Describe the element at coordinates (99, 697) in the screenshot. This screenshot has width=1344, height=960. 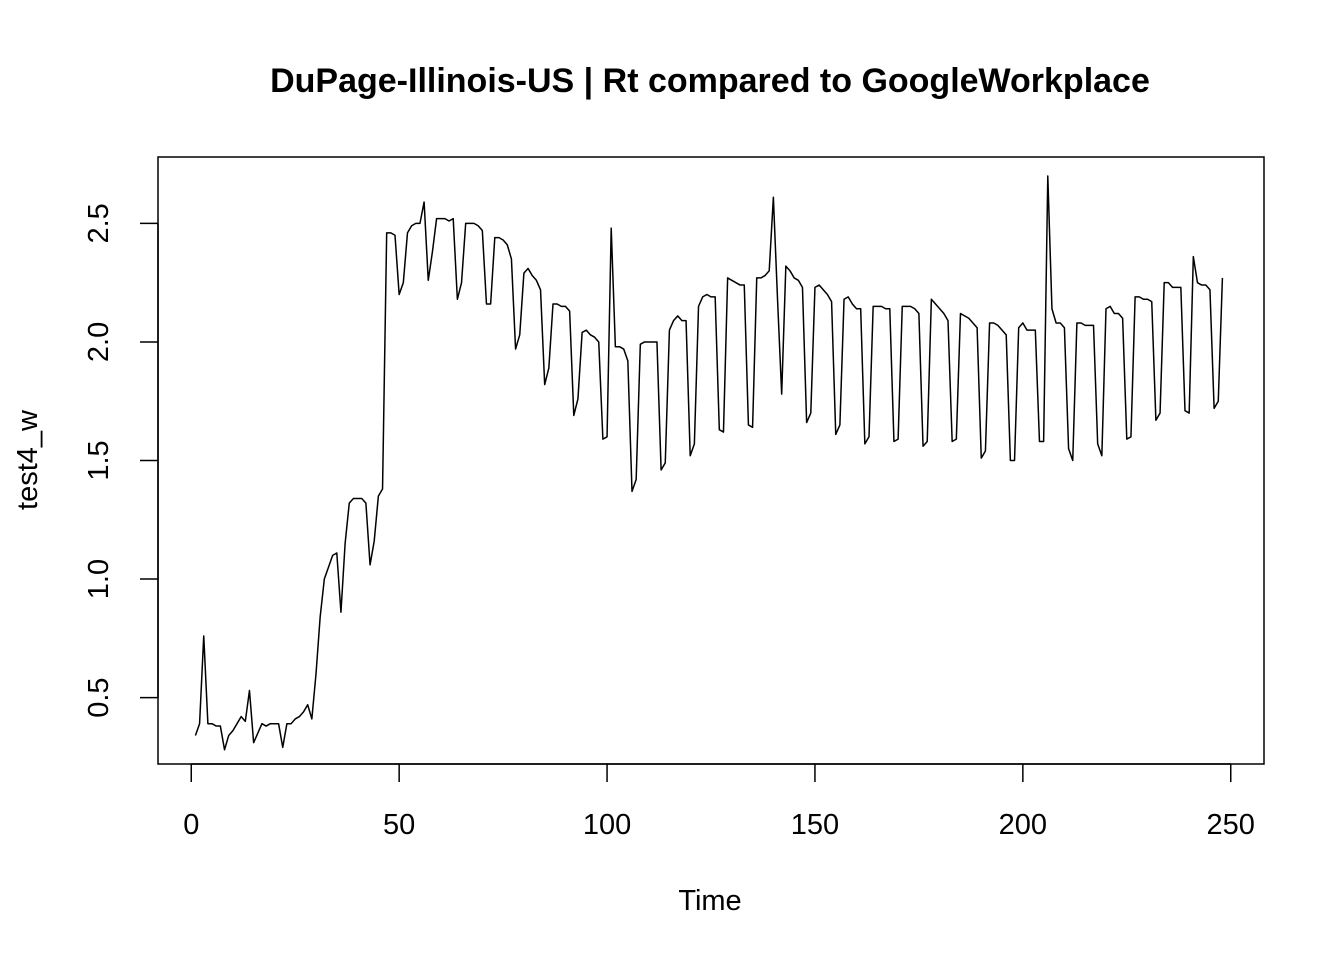
I see `y-tick-label: 0.5` at that location.